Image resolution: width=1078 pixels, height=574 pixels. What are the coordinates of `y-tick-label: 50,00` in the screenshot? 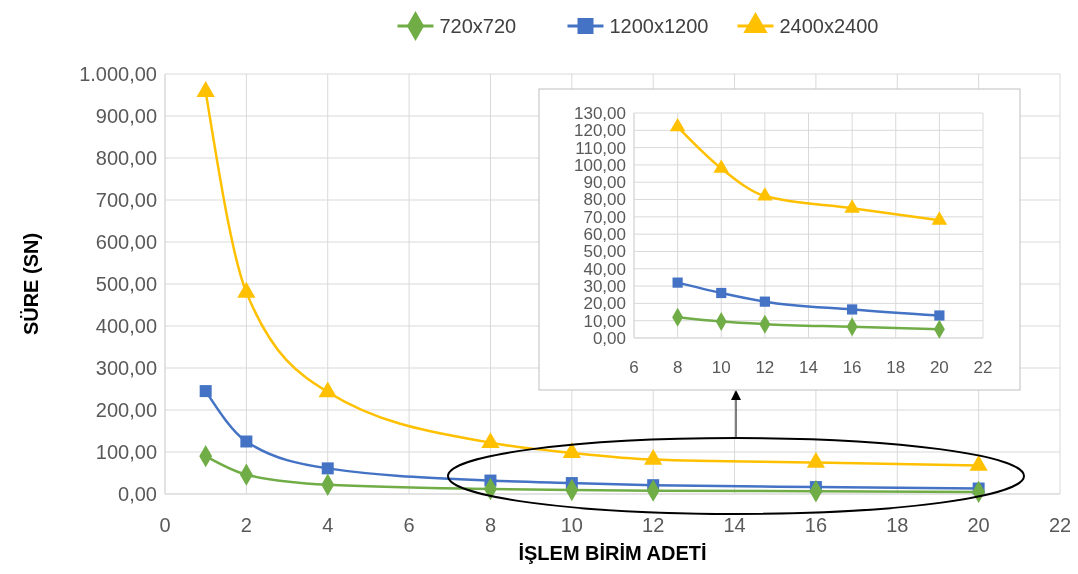 It's located at (604, 252).